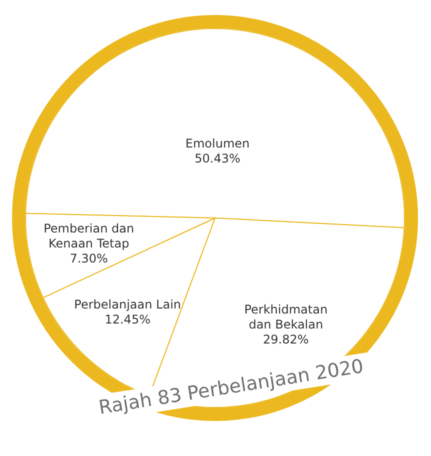 The height and width of the screenshot is (456, 431). Describe the element at coordinates (217, 143) in the screenshot. I see `slice-label: Emolumen` at that location.